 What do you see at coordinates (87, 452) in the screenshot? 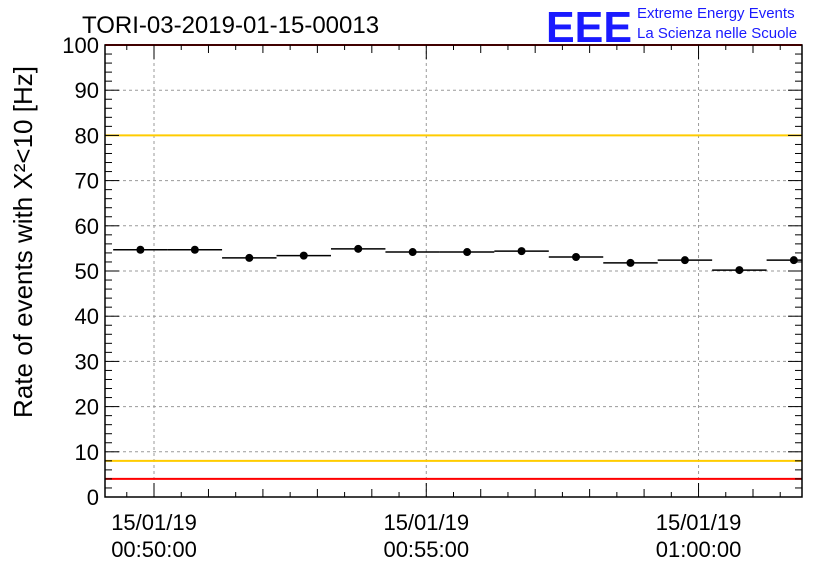
I see `y-tick-label: 10` at bounding box center [87, 452].